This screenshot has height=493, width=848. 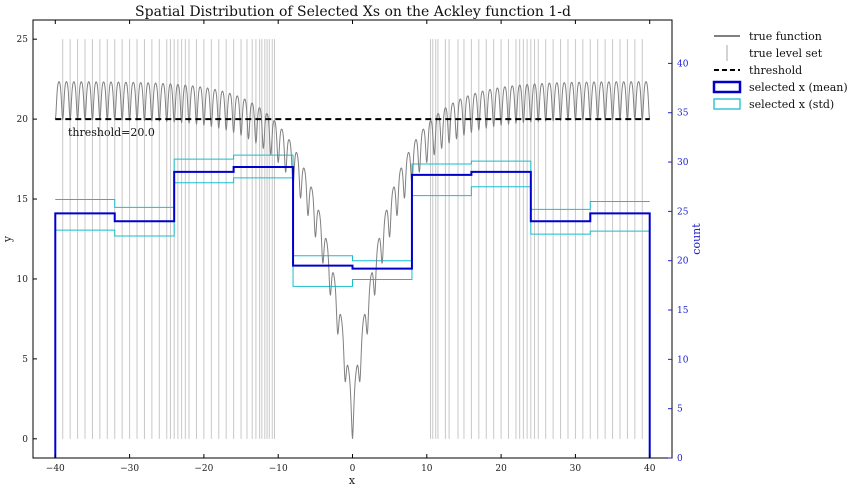 I want to click on legend-label: threshold, so click(x=775, y=70).